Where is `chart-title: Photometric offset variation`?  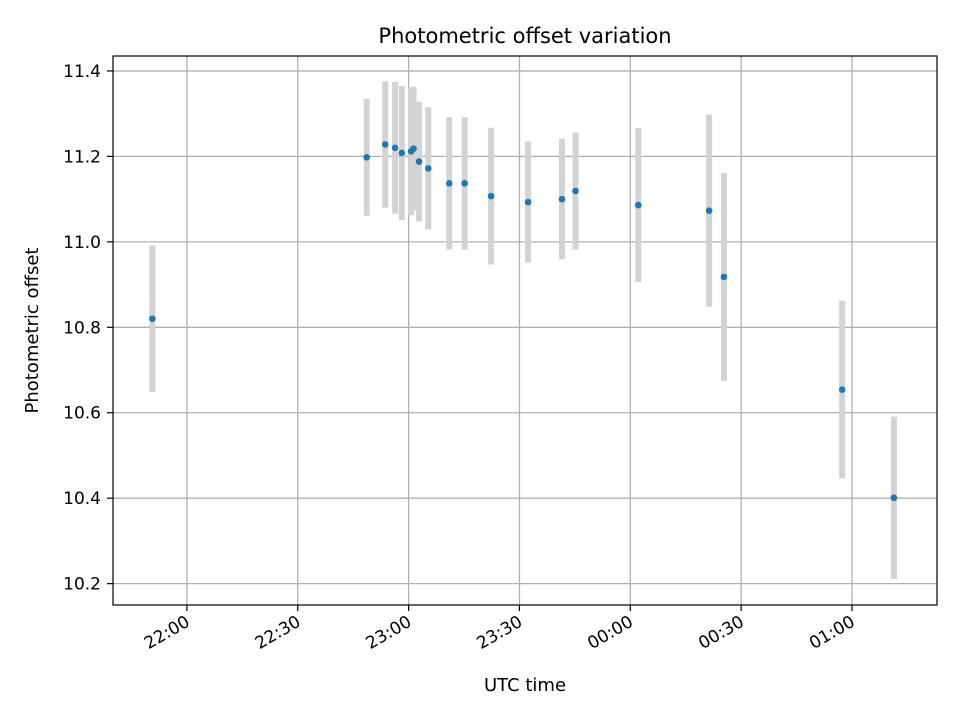 chart-title: Photometric offset variation is located at coordinates (524, 36).